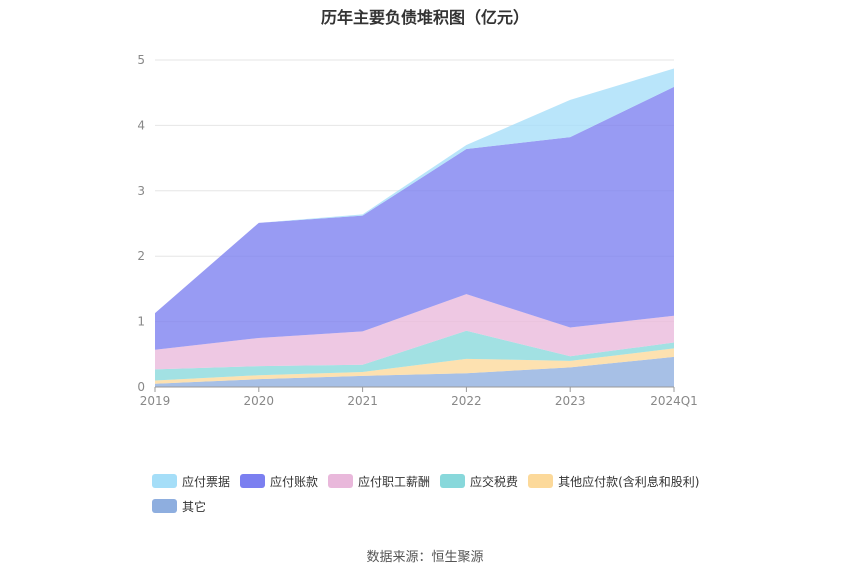 This screenshot has height=575, width=850. What do you see at coordinates (141, 125) in the screenshot?
I see `y-tick-label: 4` at bounding box center [141, 125].